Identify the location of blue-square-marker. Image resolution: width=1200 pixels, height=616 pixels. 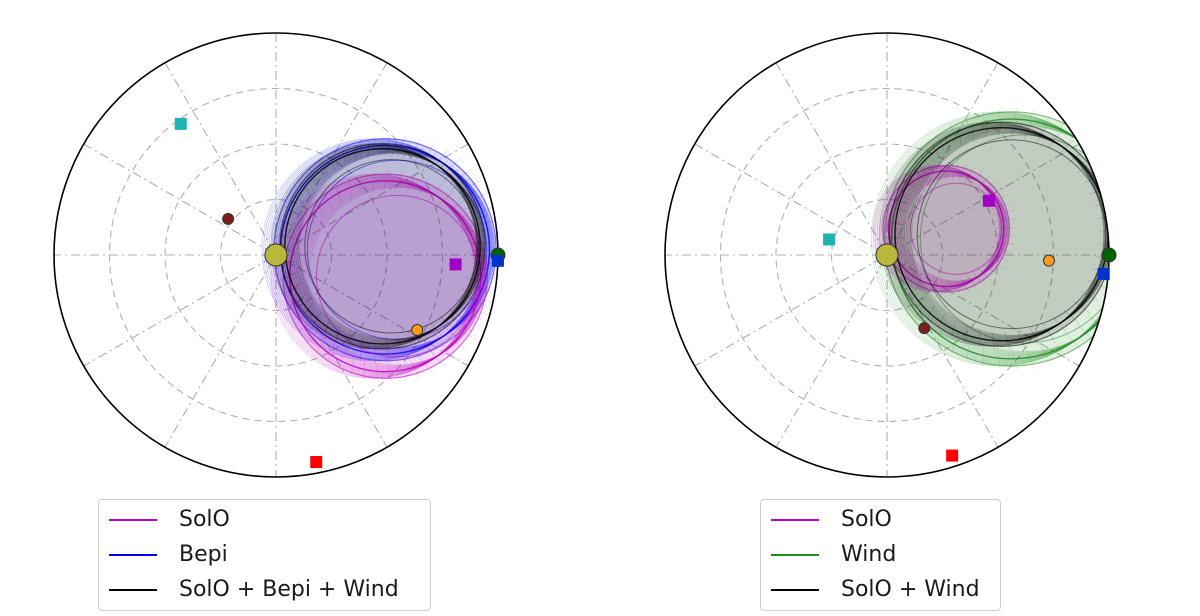
(1103, 273).